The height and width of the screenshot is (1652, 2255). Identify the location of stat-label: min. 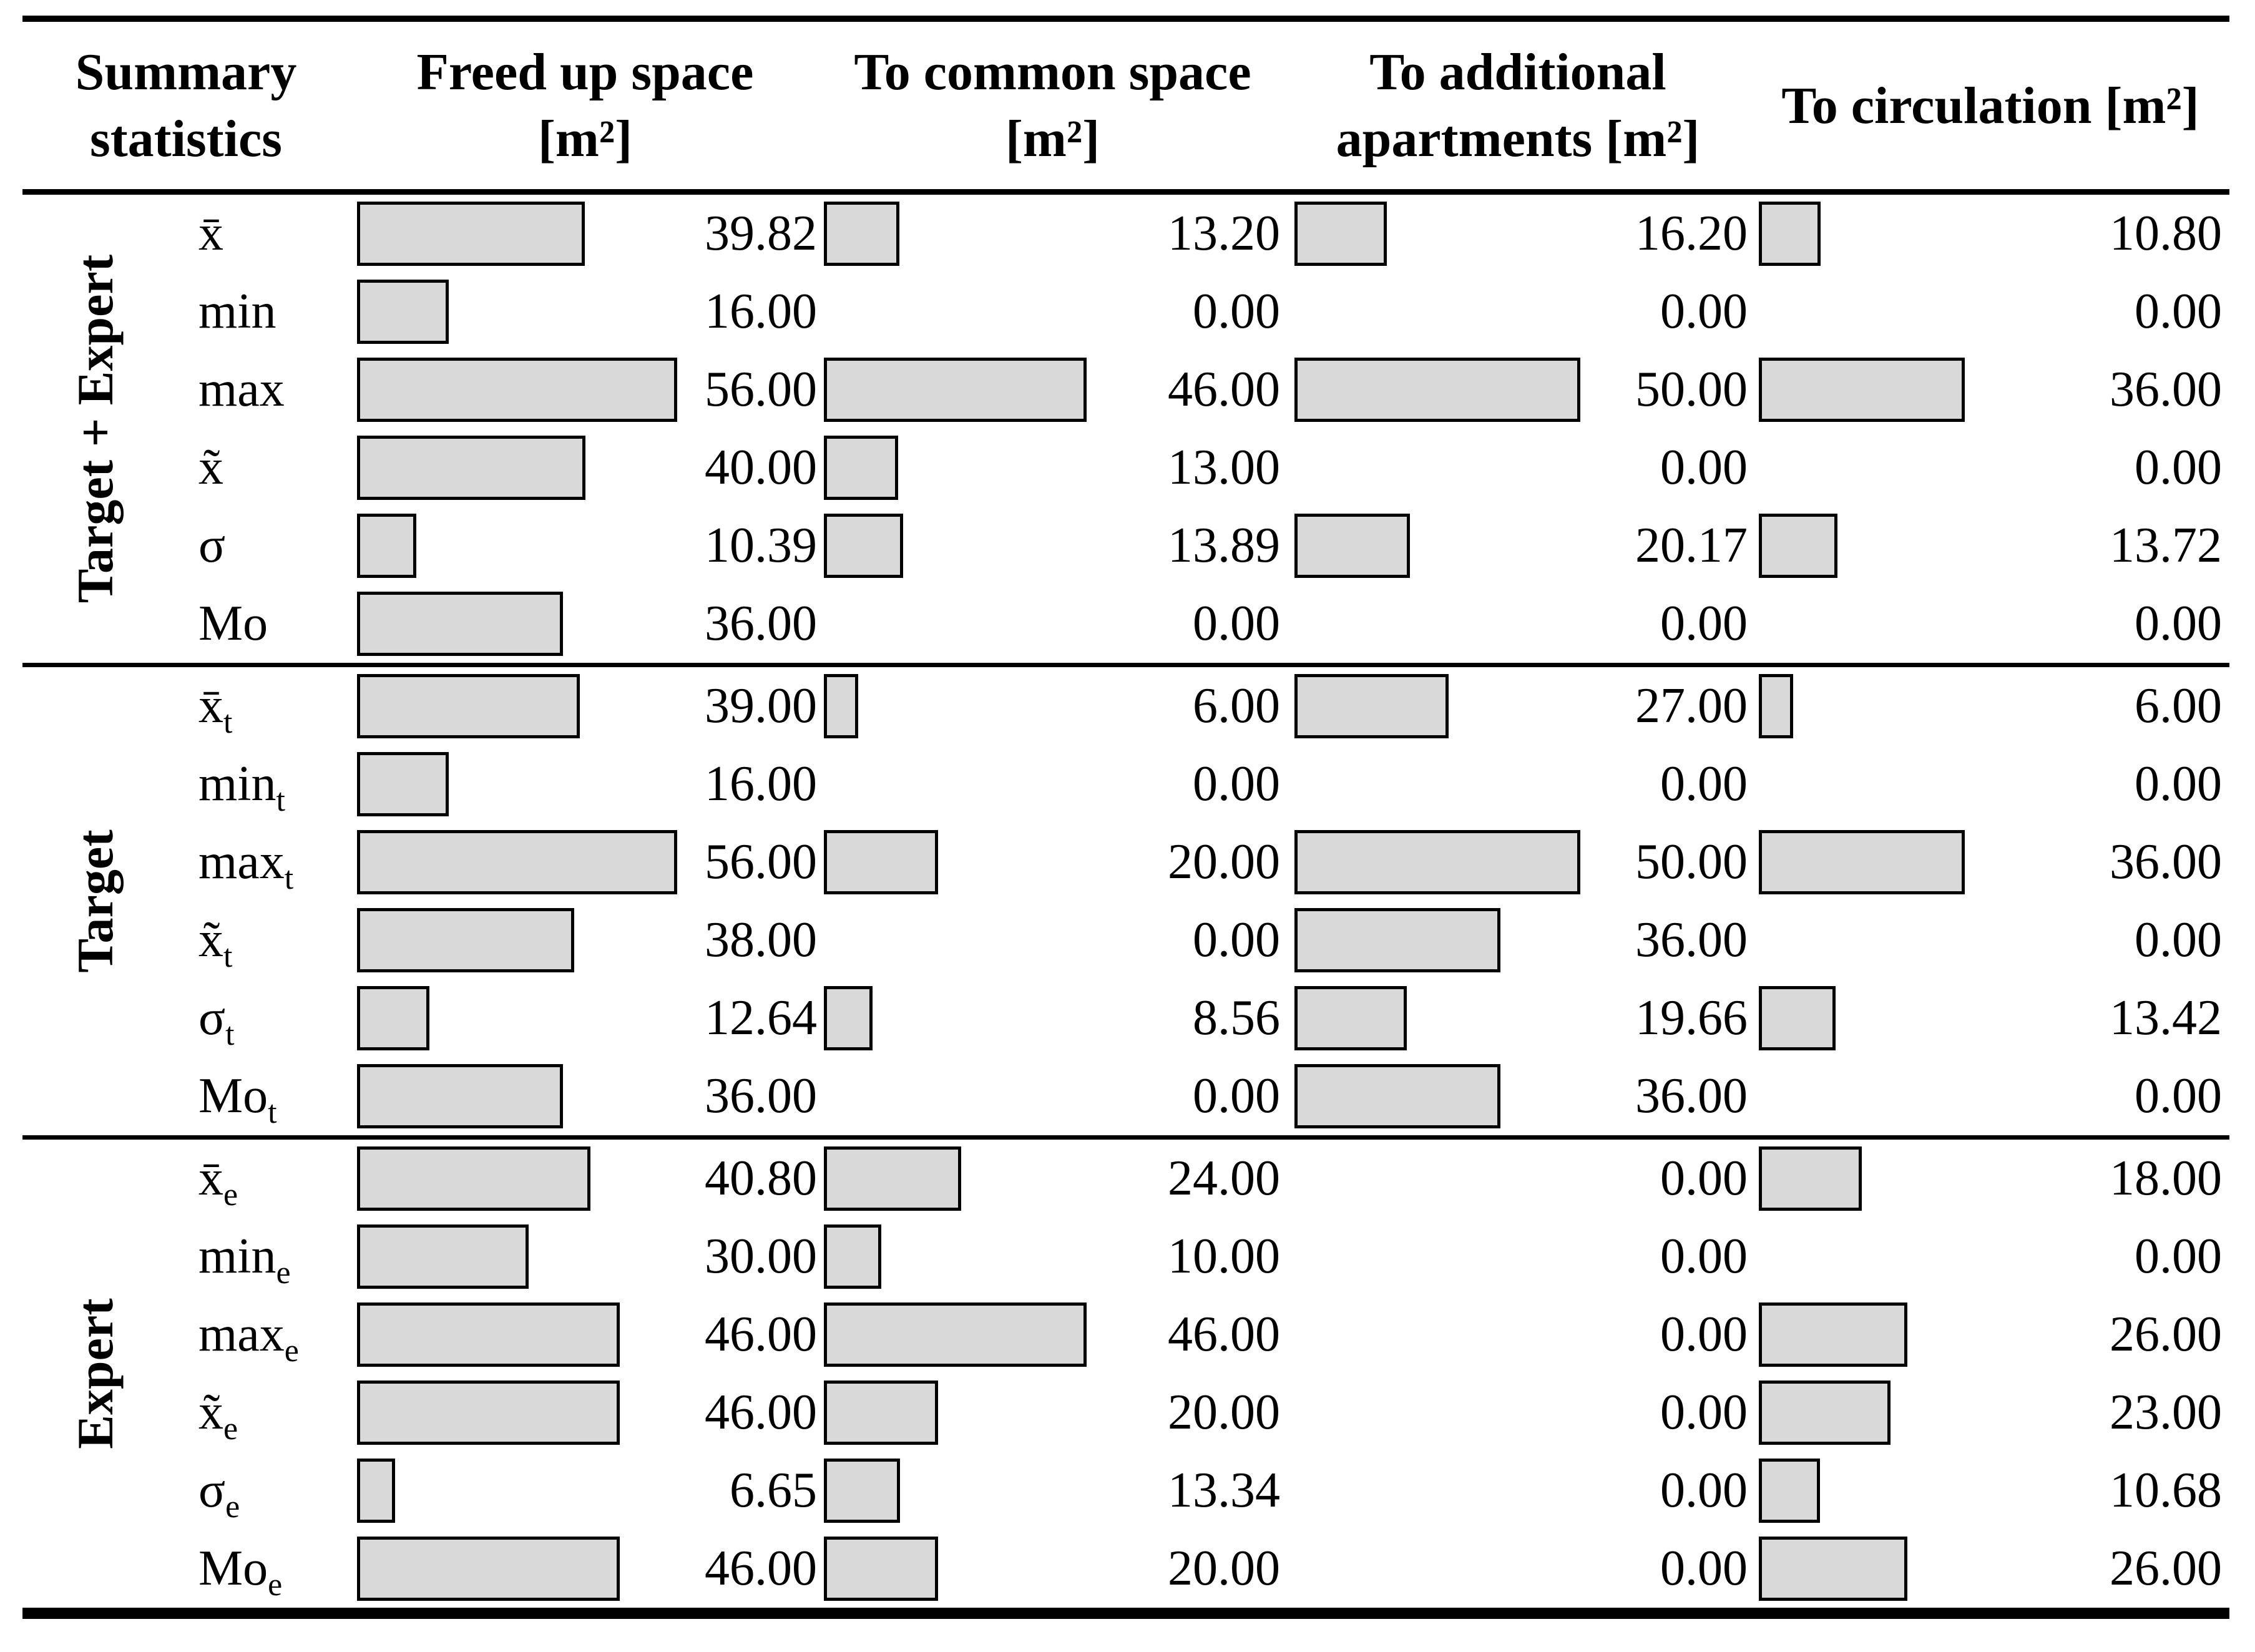
(259, 312).